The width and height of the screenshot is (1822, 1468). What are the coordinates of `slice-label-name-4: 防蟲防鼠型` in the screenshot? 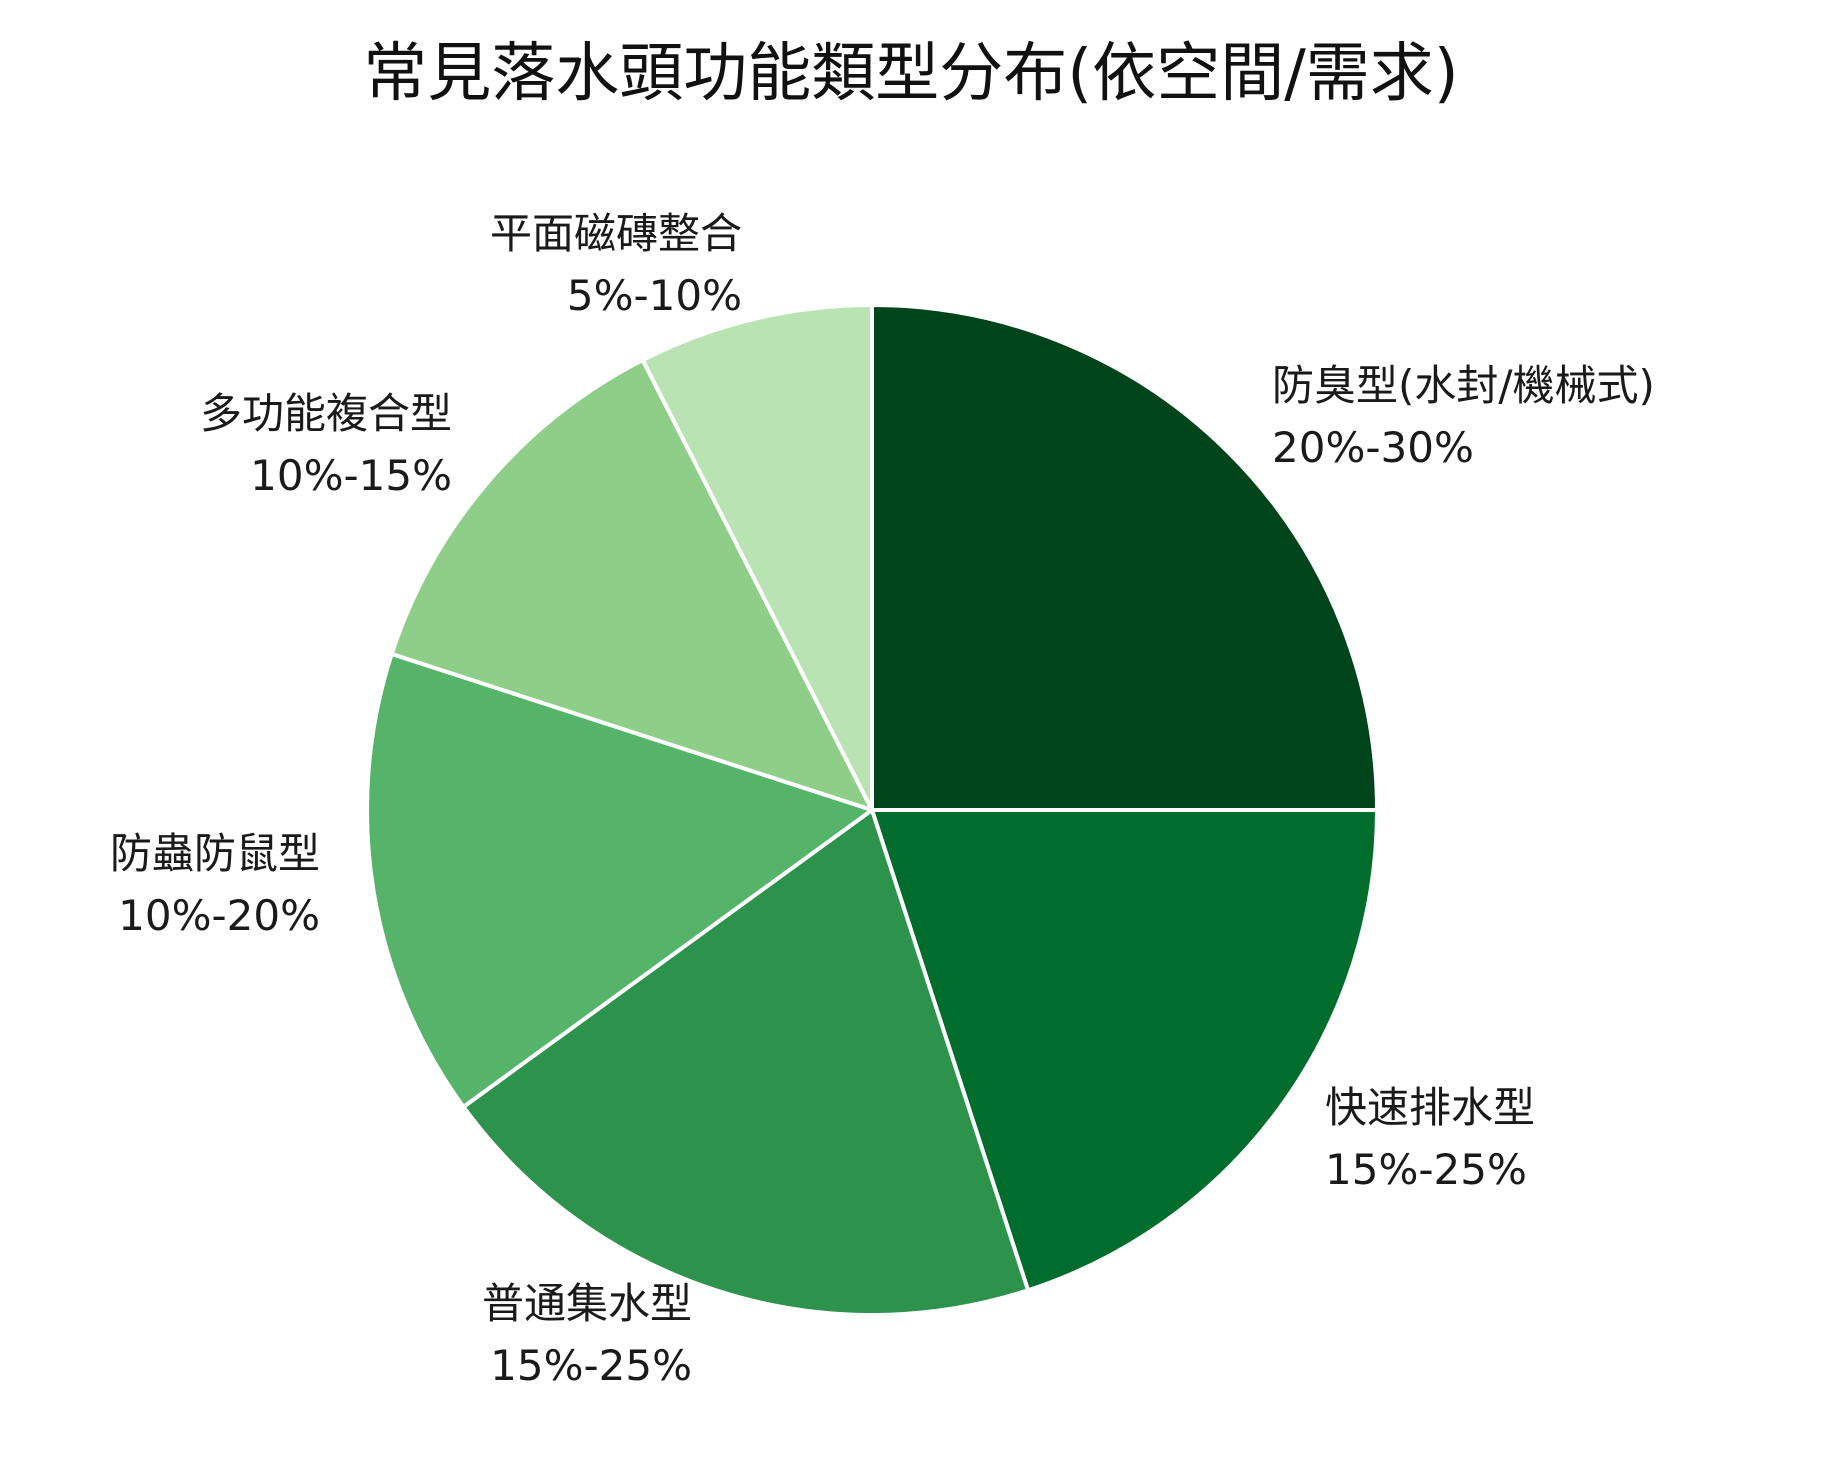 It's located at (215, 853).